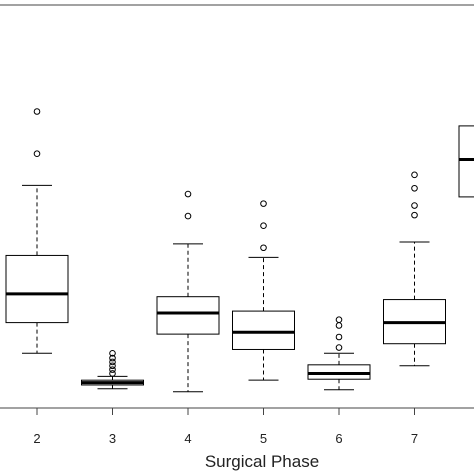 The height and width of the screenshot is (474, 474). I want to click on x-axis-title: Surgical Phase, so click(262, 461).